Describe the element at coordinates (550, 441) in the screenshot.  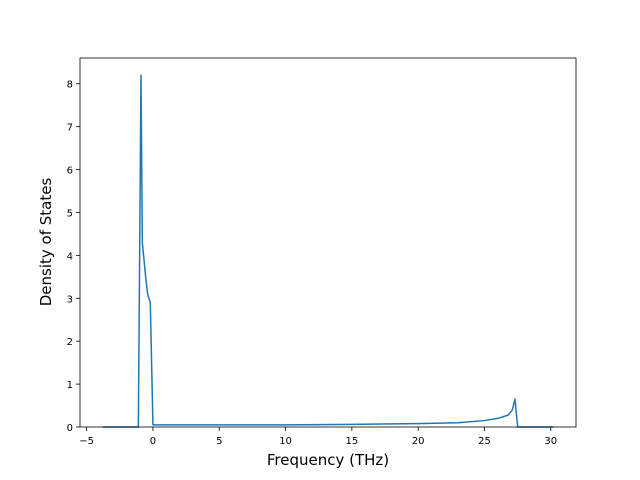
I see `x-tick-label: 30` at that location.